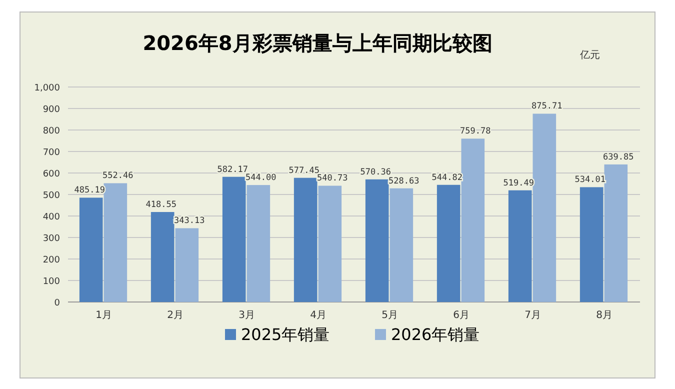 The image size is (675, 389). Describe the element at coordinates (51, 217) in the screenshot. I see `y-tick-label: 400` at that location.